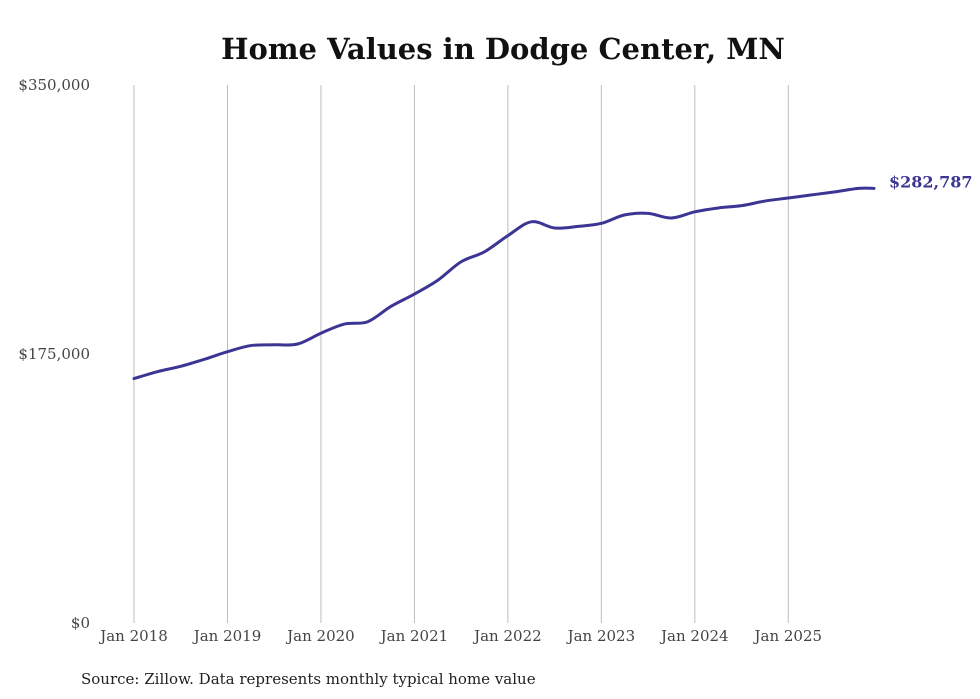 The image size is (980, 699). Describe the element at coordinates (503, 49) in the screenshot. I see `chart-title: Home Values in Dodge Center, MN` at that location.